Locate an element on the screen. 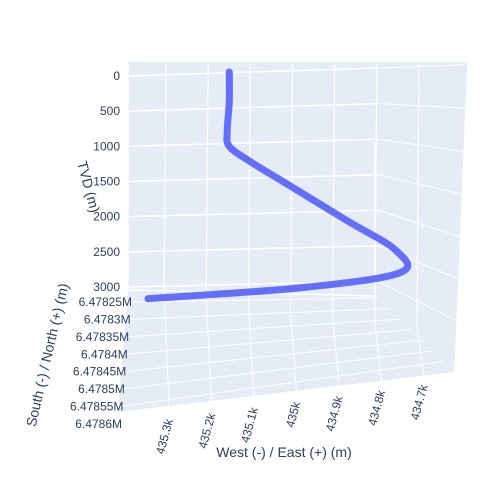  x-tick-label-group: 435.2k is located at coordinates (207, 430).